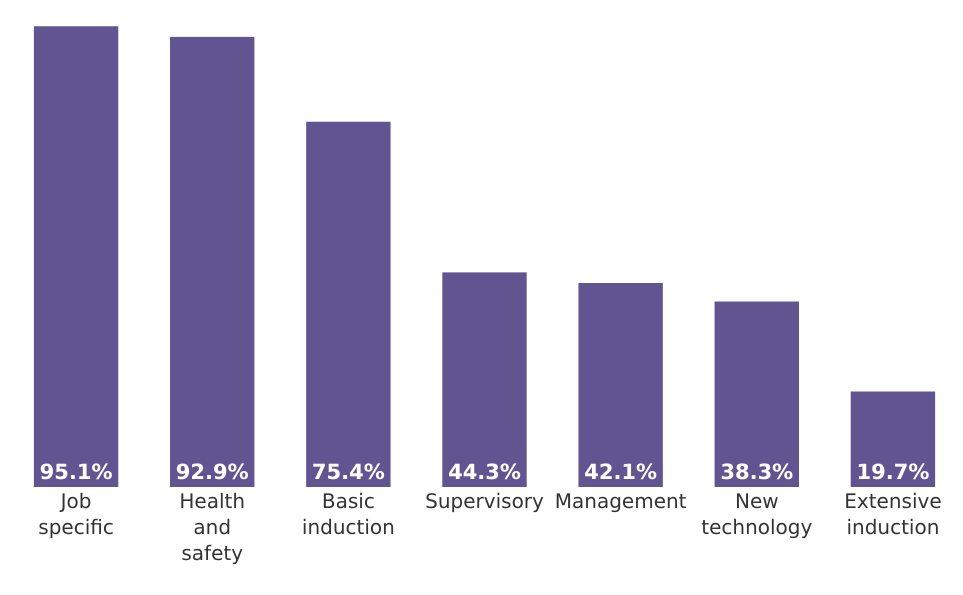  What do you see at coordinates (348, 472) in the screenshot?
I see `data-label: 75.4%` at bounding box center [348, 472].